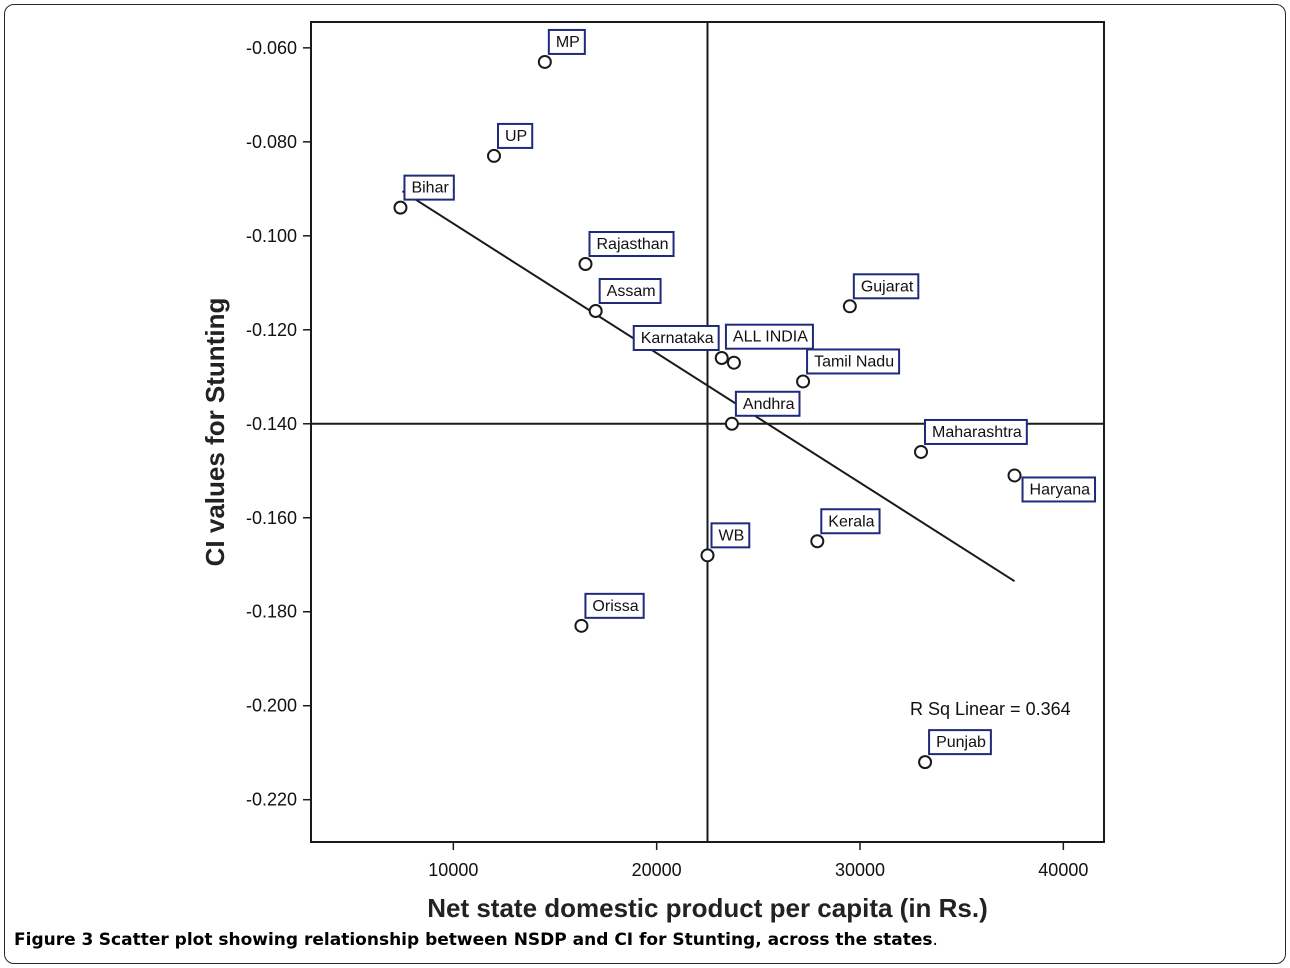  I want to click on point-label-box: Rajasthan, so click(631, 244).